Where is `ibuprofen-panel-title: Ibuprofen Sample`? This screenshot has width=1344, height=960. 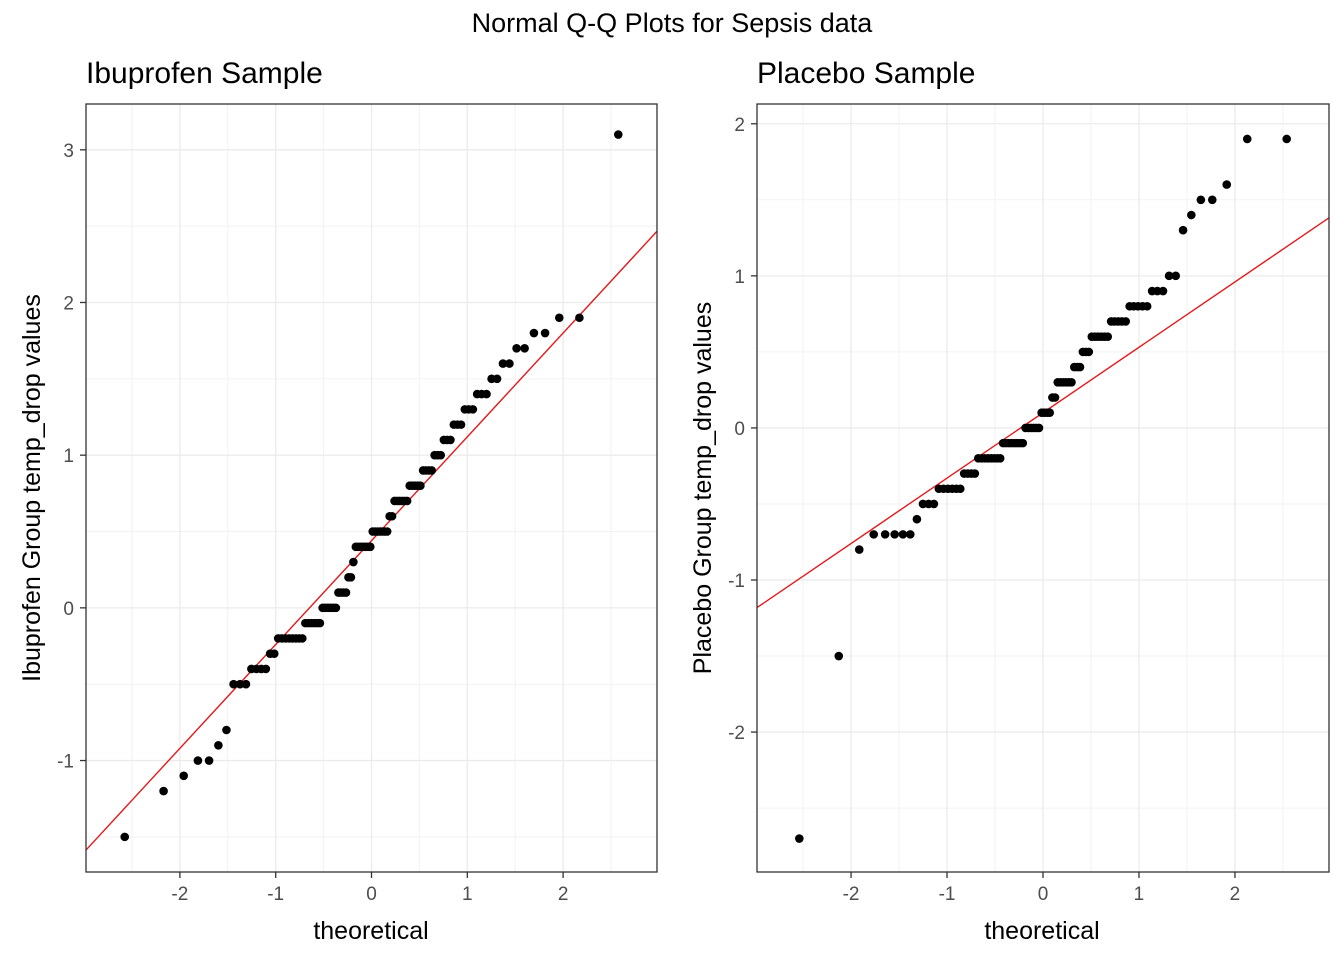
ibuprofen-panel-title: Ibuprofen Sample is located at coordinates (204, 73).